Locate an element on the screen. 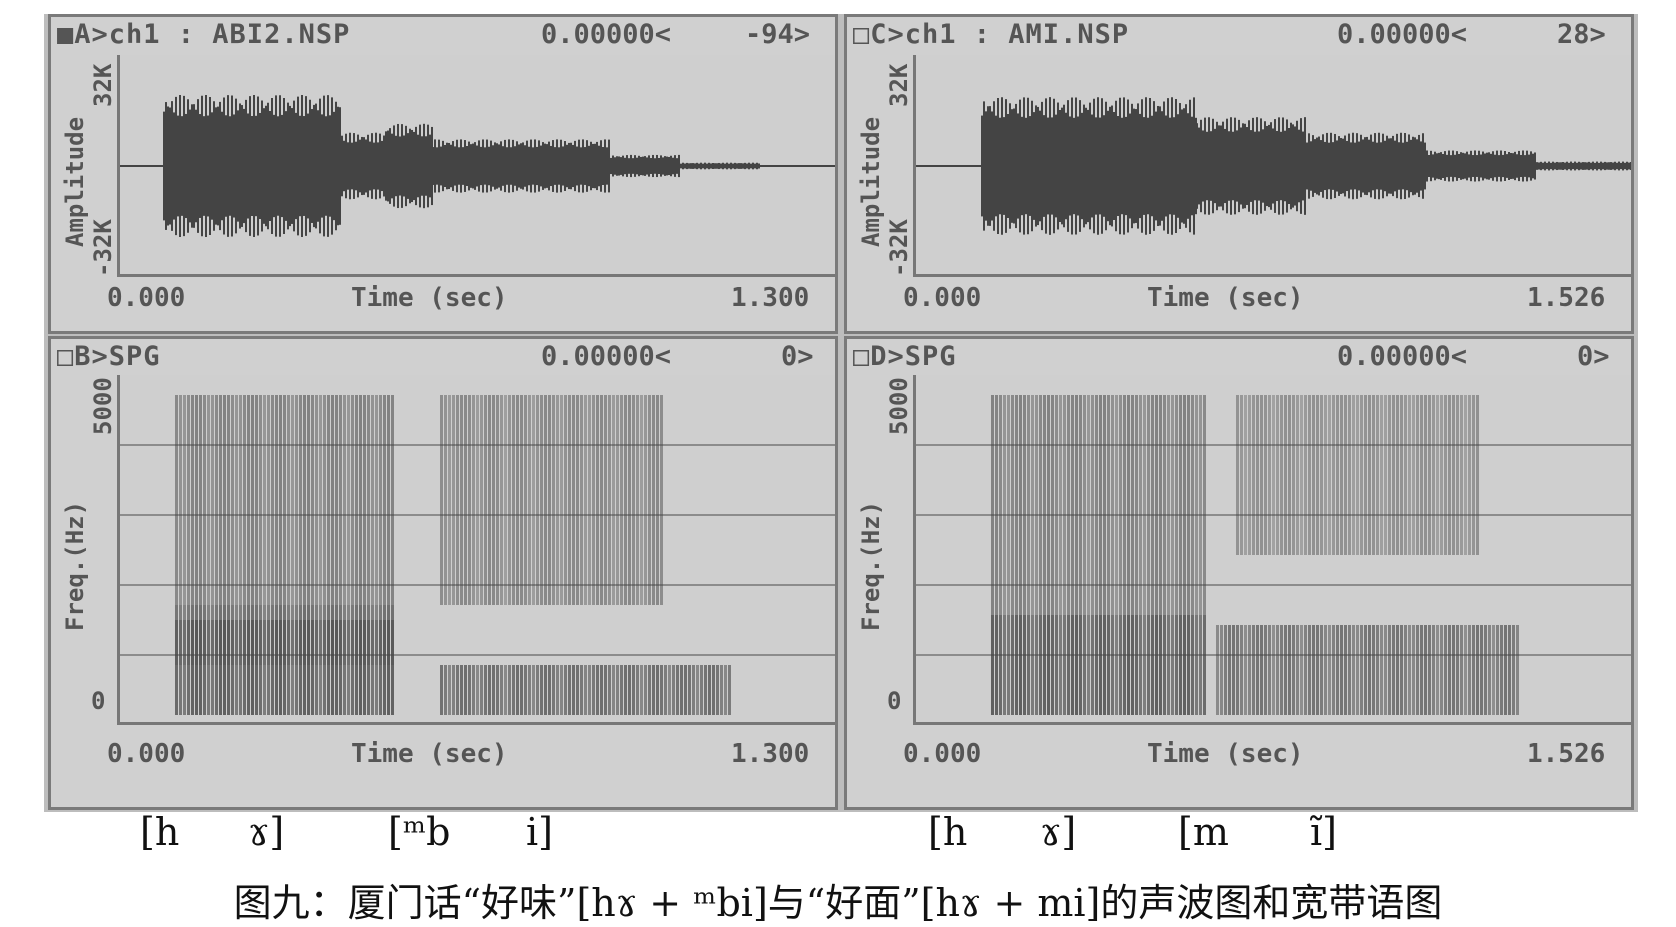 This screenshot has width=1676, height=927. segment-left-gamma: ɤ] is located at coordinates (266, 832).